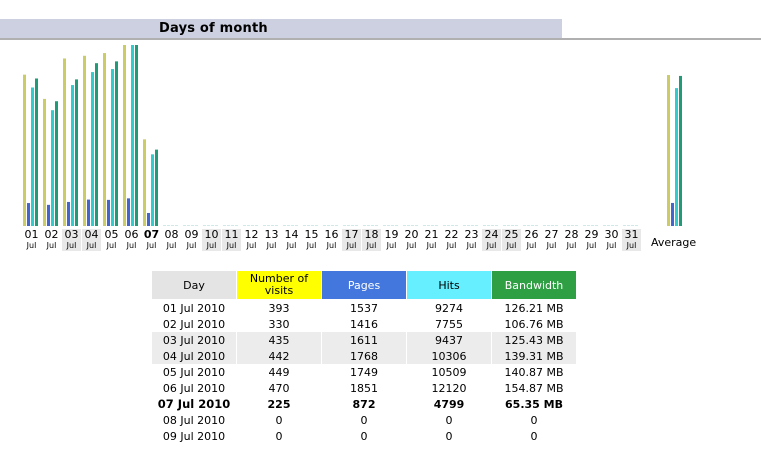 This screenshot has width=761, height=459. I want to click on day-number: 18, so click(371, 234).